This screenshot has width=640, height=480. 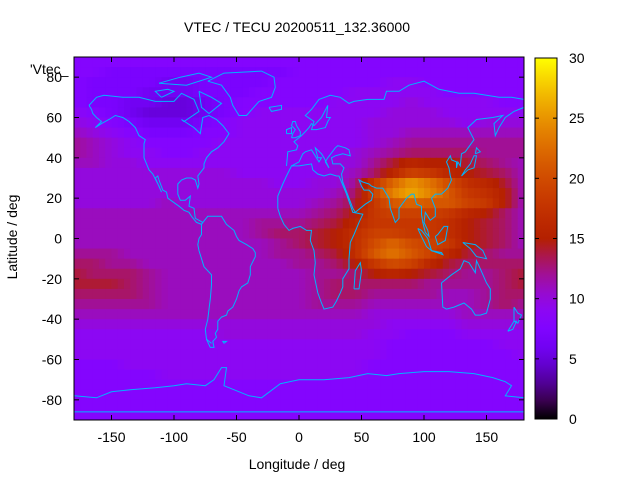 I want to click on x-tick-label: 150, so click(x=487, y=437).